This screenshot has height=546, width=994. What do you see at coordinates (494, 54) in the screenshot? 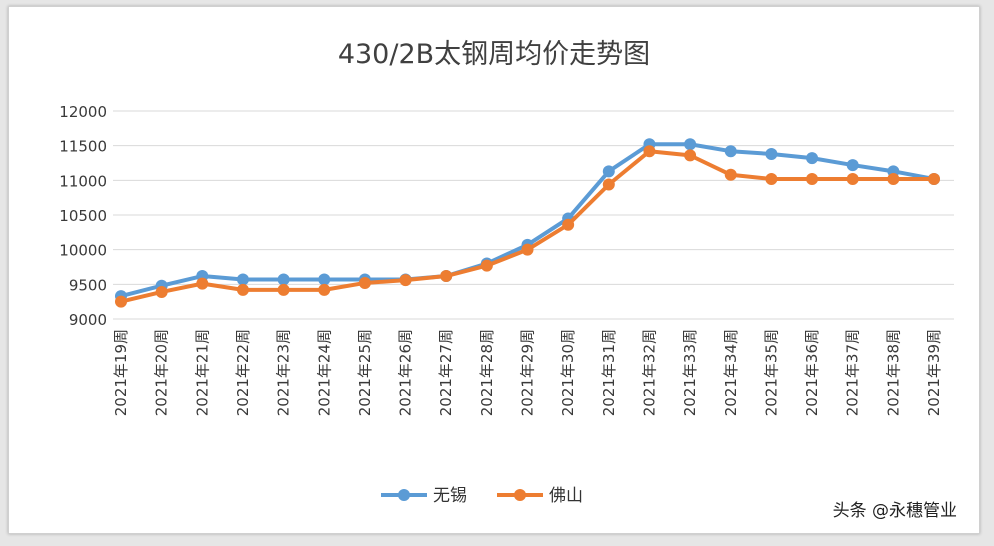
I see `chart-title: 430/2B太钢周均价走势图` at bounding box center [494, 54].